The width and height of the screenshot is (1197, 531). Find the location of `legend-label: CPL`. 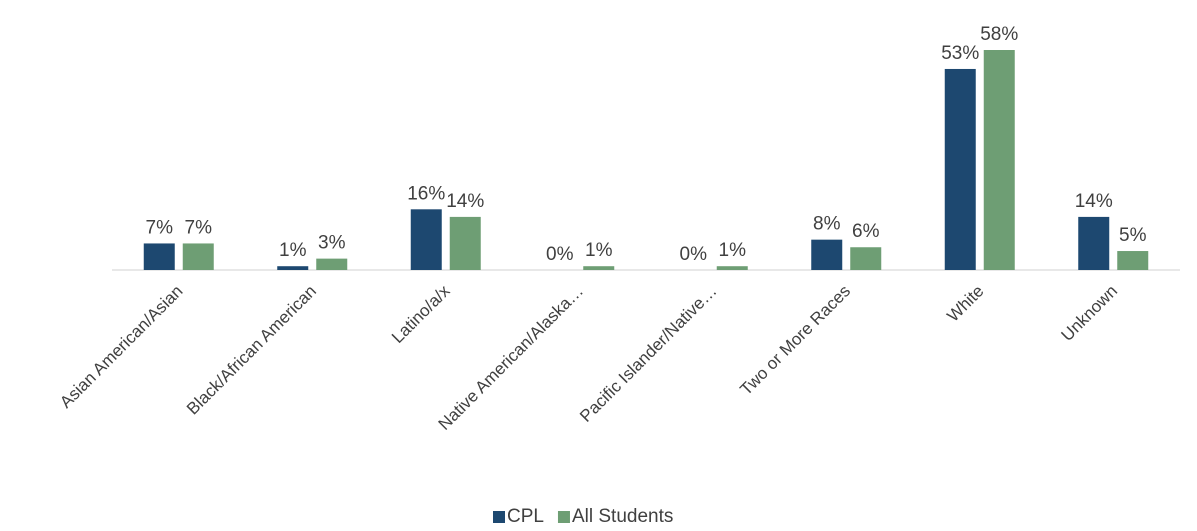

legend-label: CPL is located at coordinates (525, 516).